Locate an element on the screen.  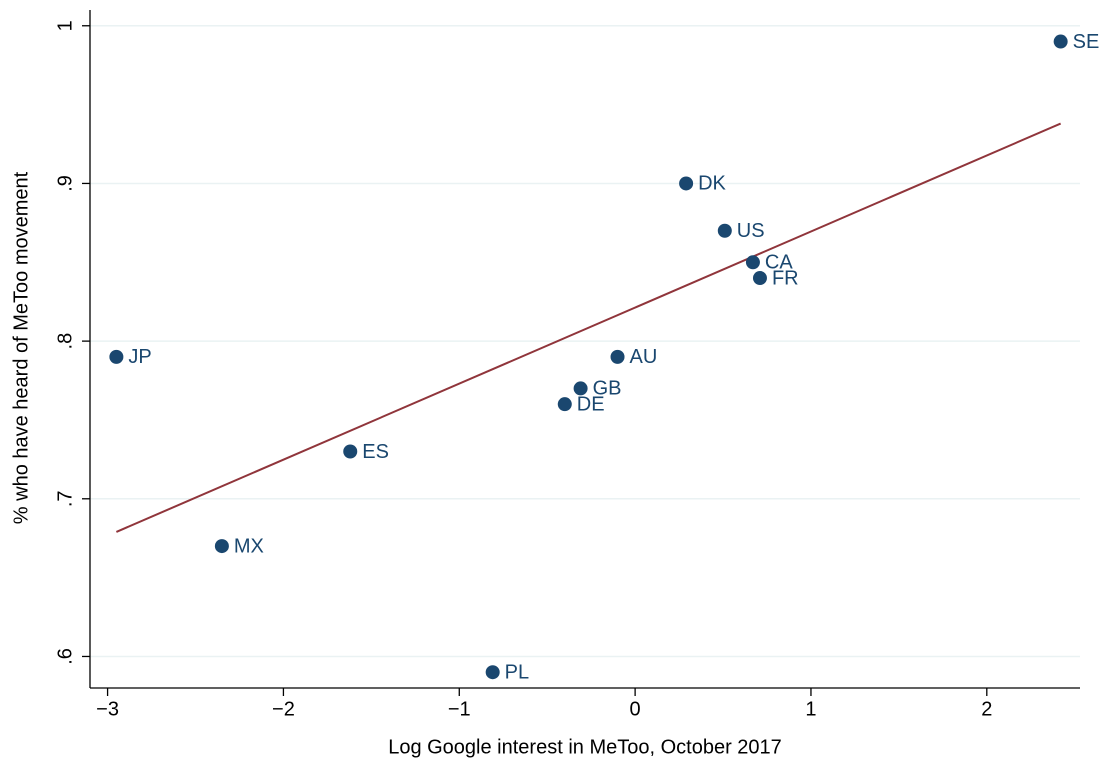
point-label: DE is located at coordinates (591, 404).